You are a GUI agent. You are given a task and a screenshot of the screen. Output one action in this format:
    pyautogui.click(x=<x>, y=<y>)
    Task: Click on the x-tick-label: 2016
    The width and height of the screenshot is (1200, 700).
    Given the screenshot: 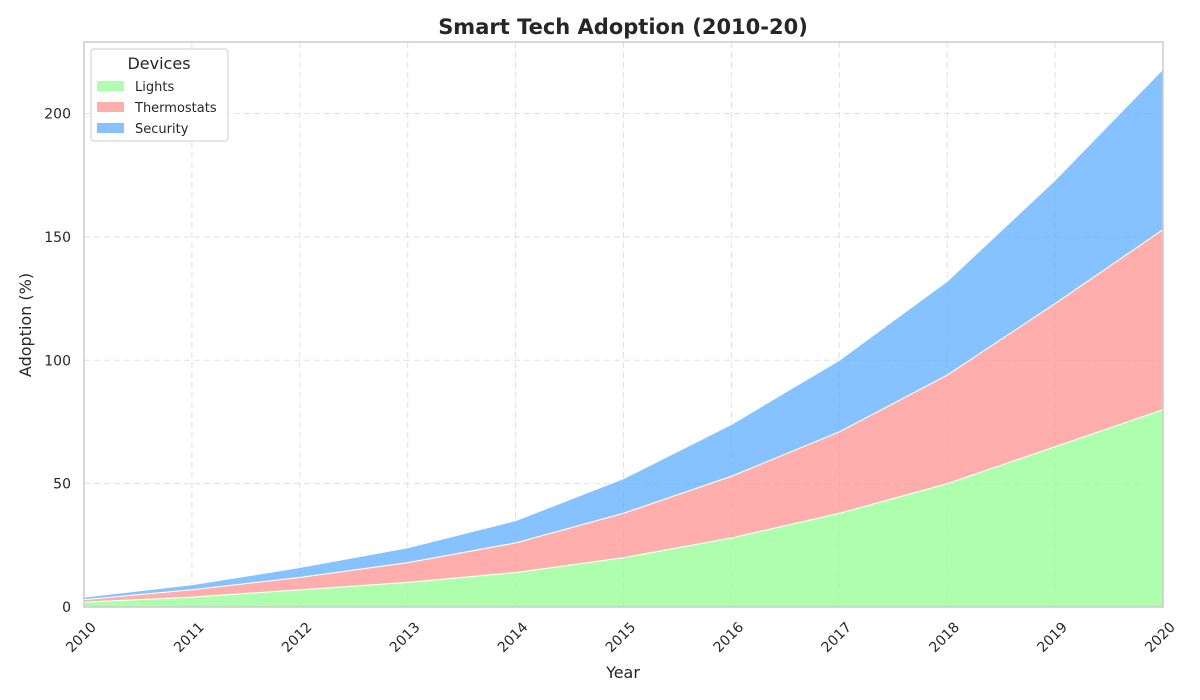 What is the action you would take?
    pyautogui.click(x=729, y=637)
    